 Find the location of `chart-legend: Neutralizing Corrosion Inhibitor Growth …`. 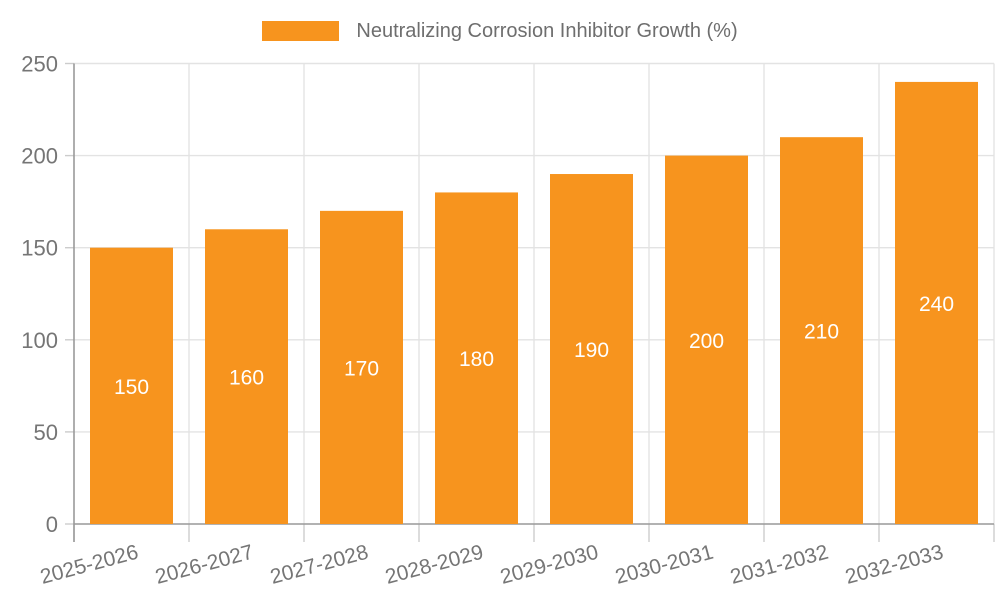

chart-legend: Neutralizing Corrosion Inhibitor Growth … is located at coordinates (500, 31).